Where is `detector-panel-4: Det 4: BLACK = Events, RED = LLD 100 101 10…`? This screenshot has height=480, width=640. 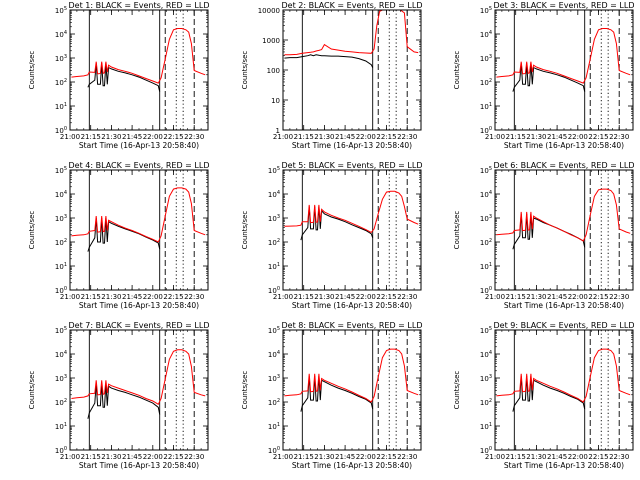
detector-panel-4: Det 4: BLACK = Events, RED = LLD 100 101 10… is located at coordinates (118, 235).